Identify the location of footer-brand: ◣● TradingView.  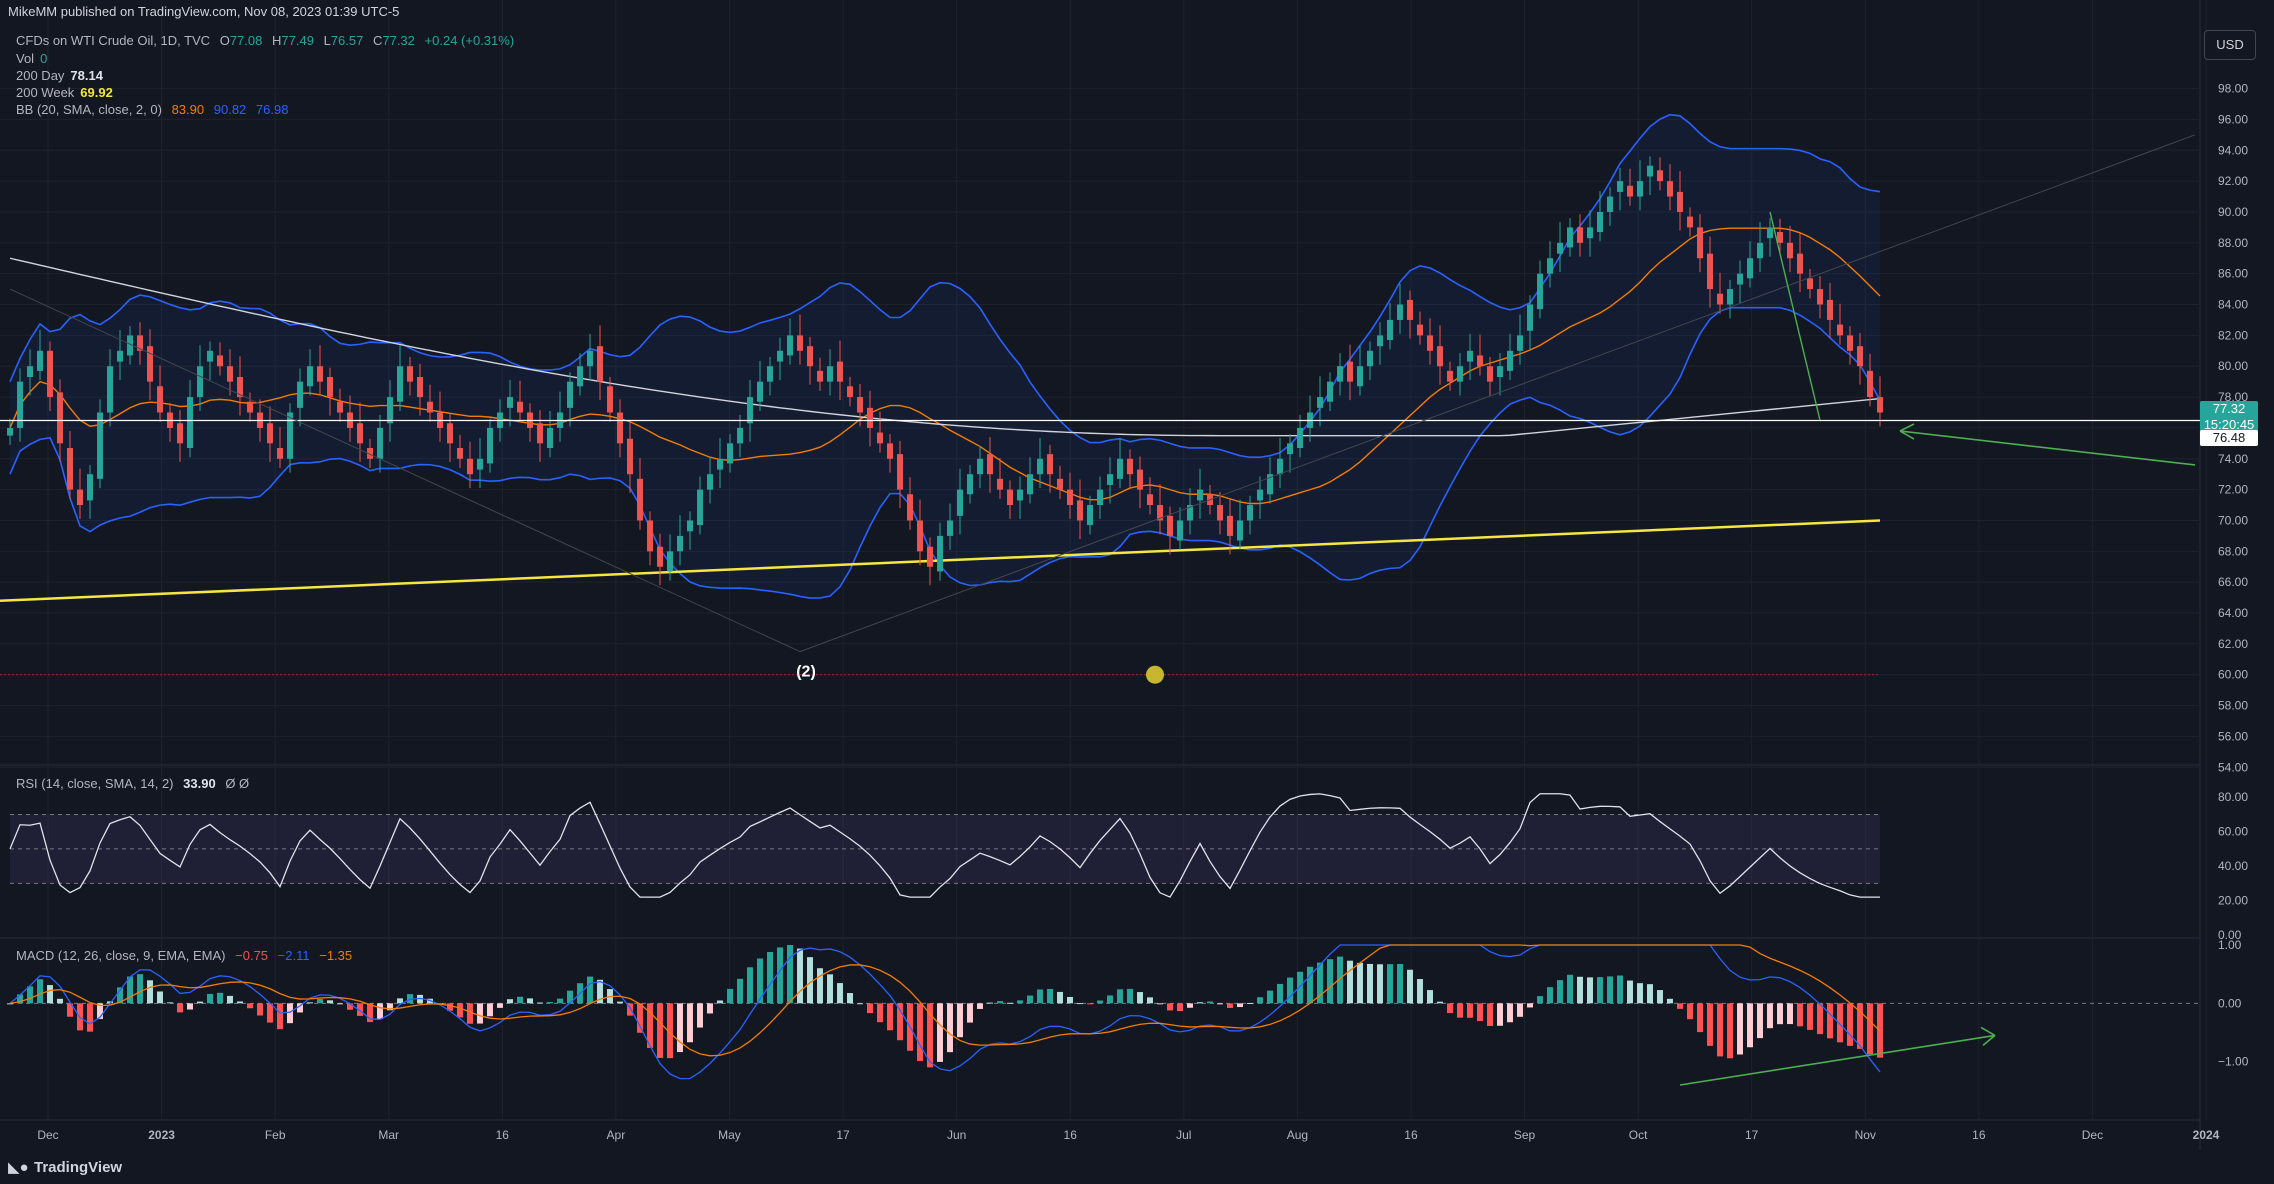
(65, 1167).